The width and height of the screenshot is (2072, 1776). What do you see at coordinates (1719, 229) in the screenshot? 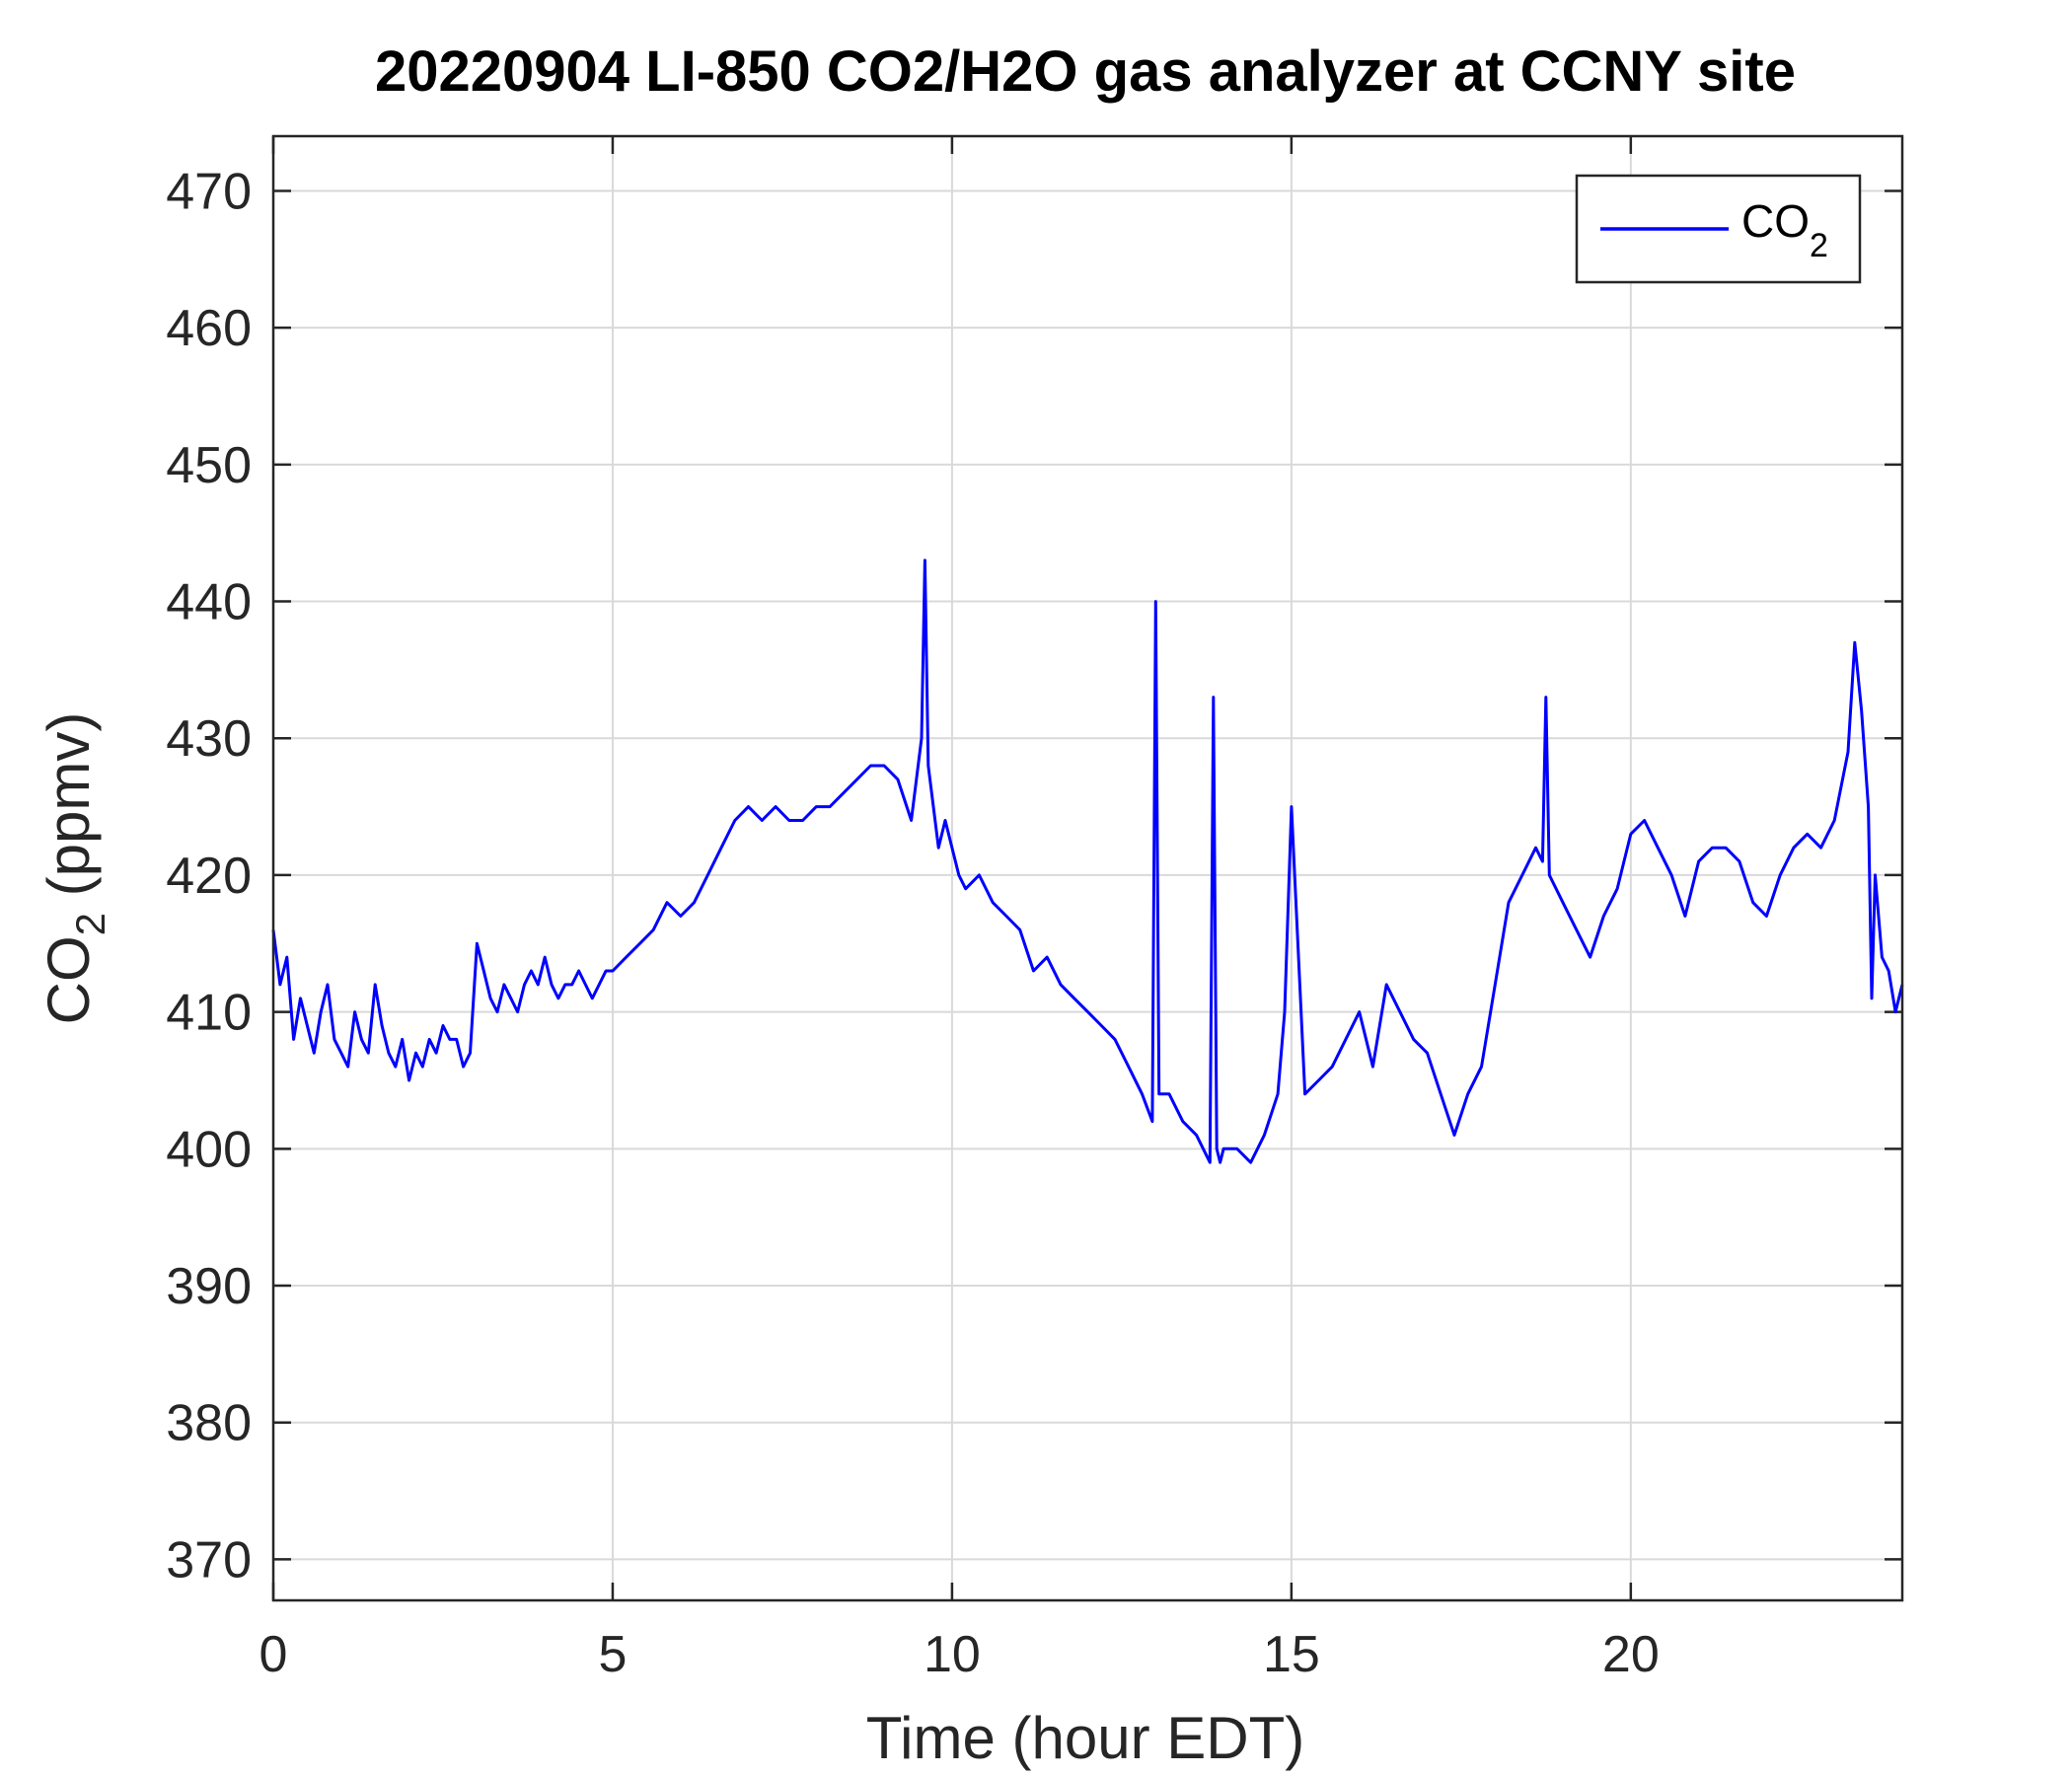
I see `legend: CO2` at bounding box center [1719, 229].